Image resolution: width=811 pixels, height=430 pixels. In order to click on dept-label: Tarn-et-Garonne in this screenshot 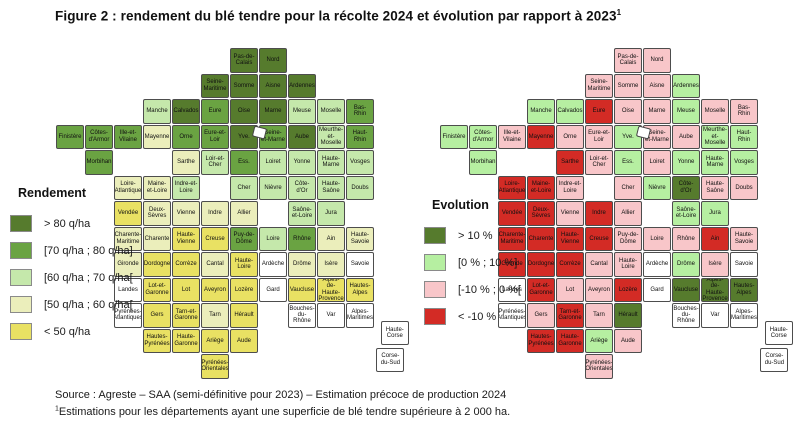, I will do `click(186, 315)`.